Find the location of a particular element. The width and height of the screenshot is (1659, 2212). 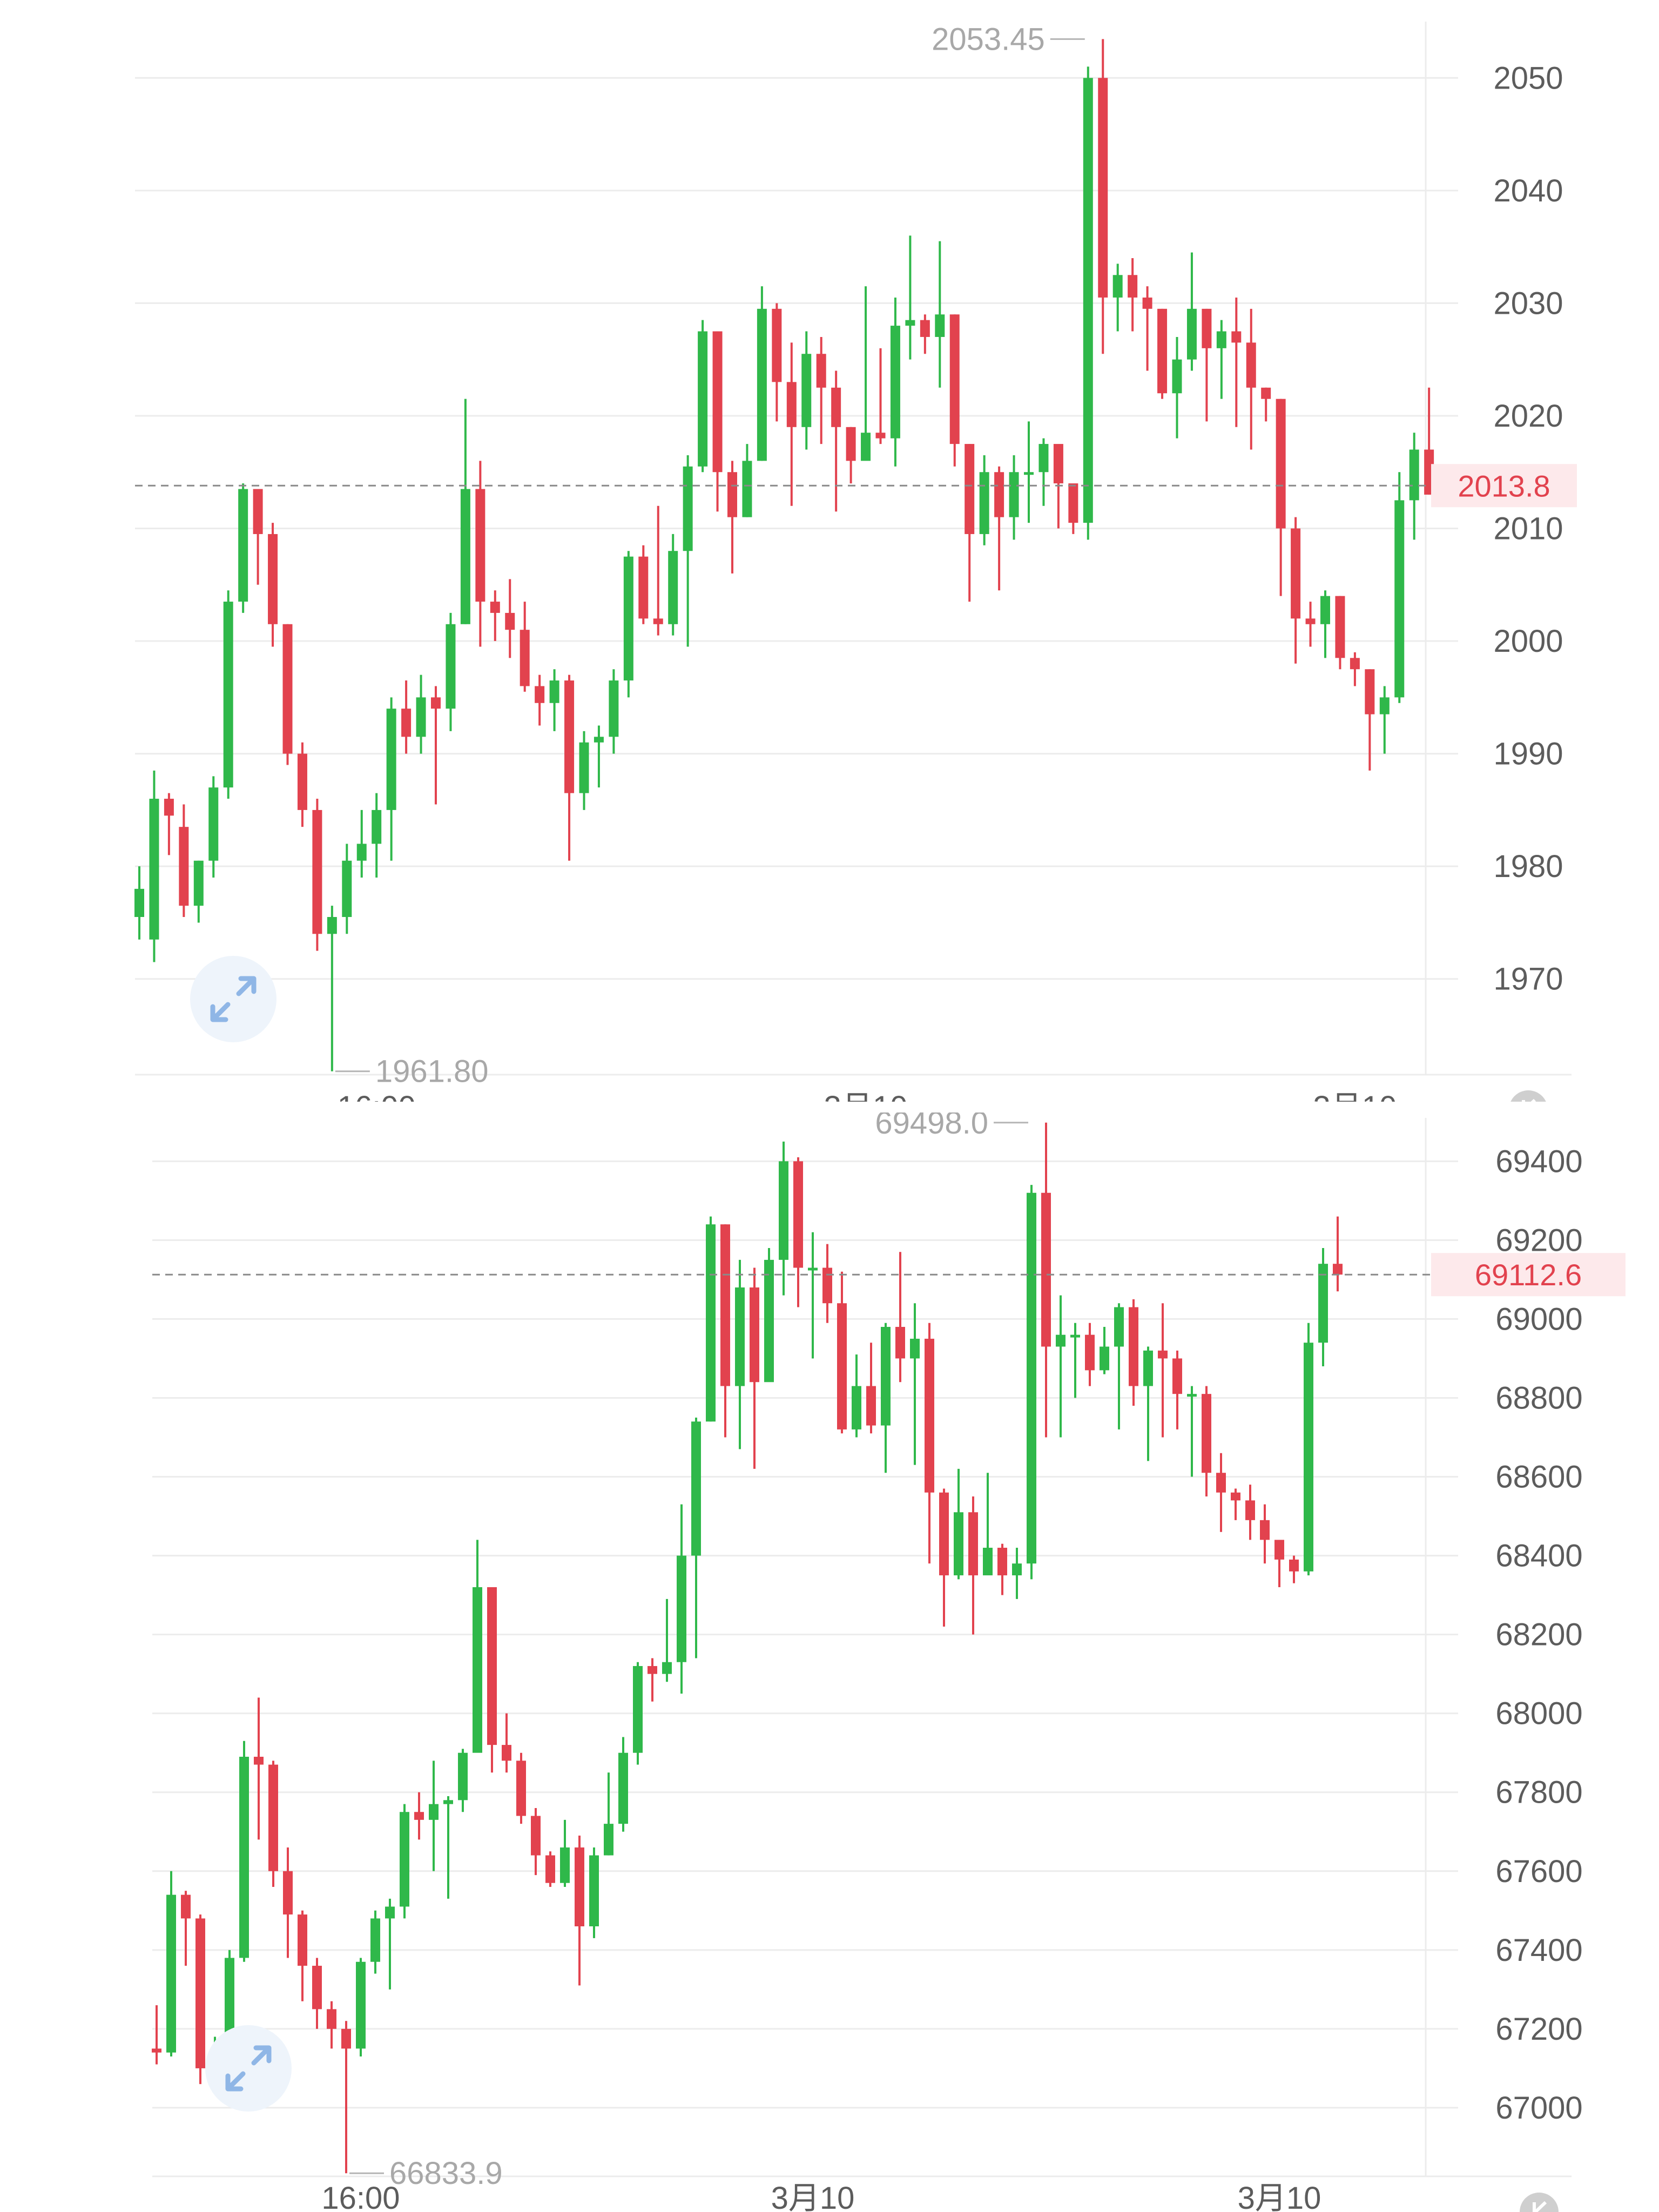

expand-chart-button is located at coordinates (233, 999).